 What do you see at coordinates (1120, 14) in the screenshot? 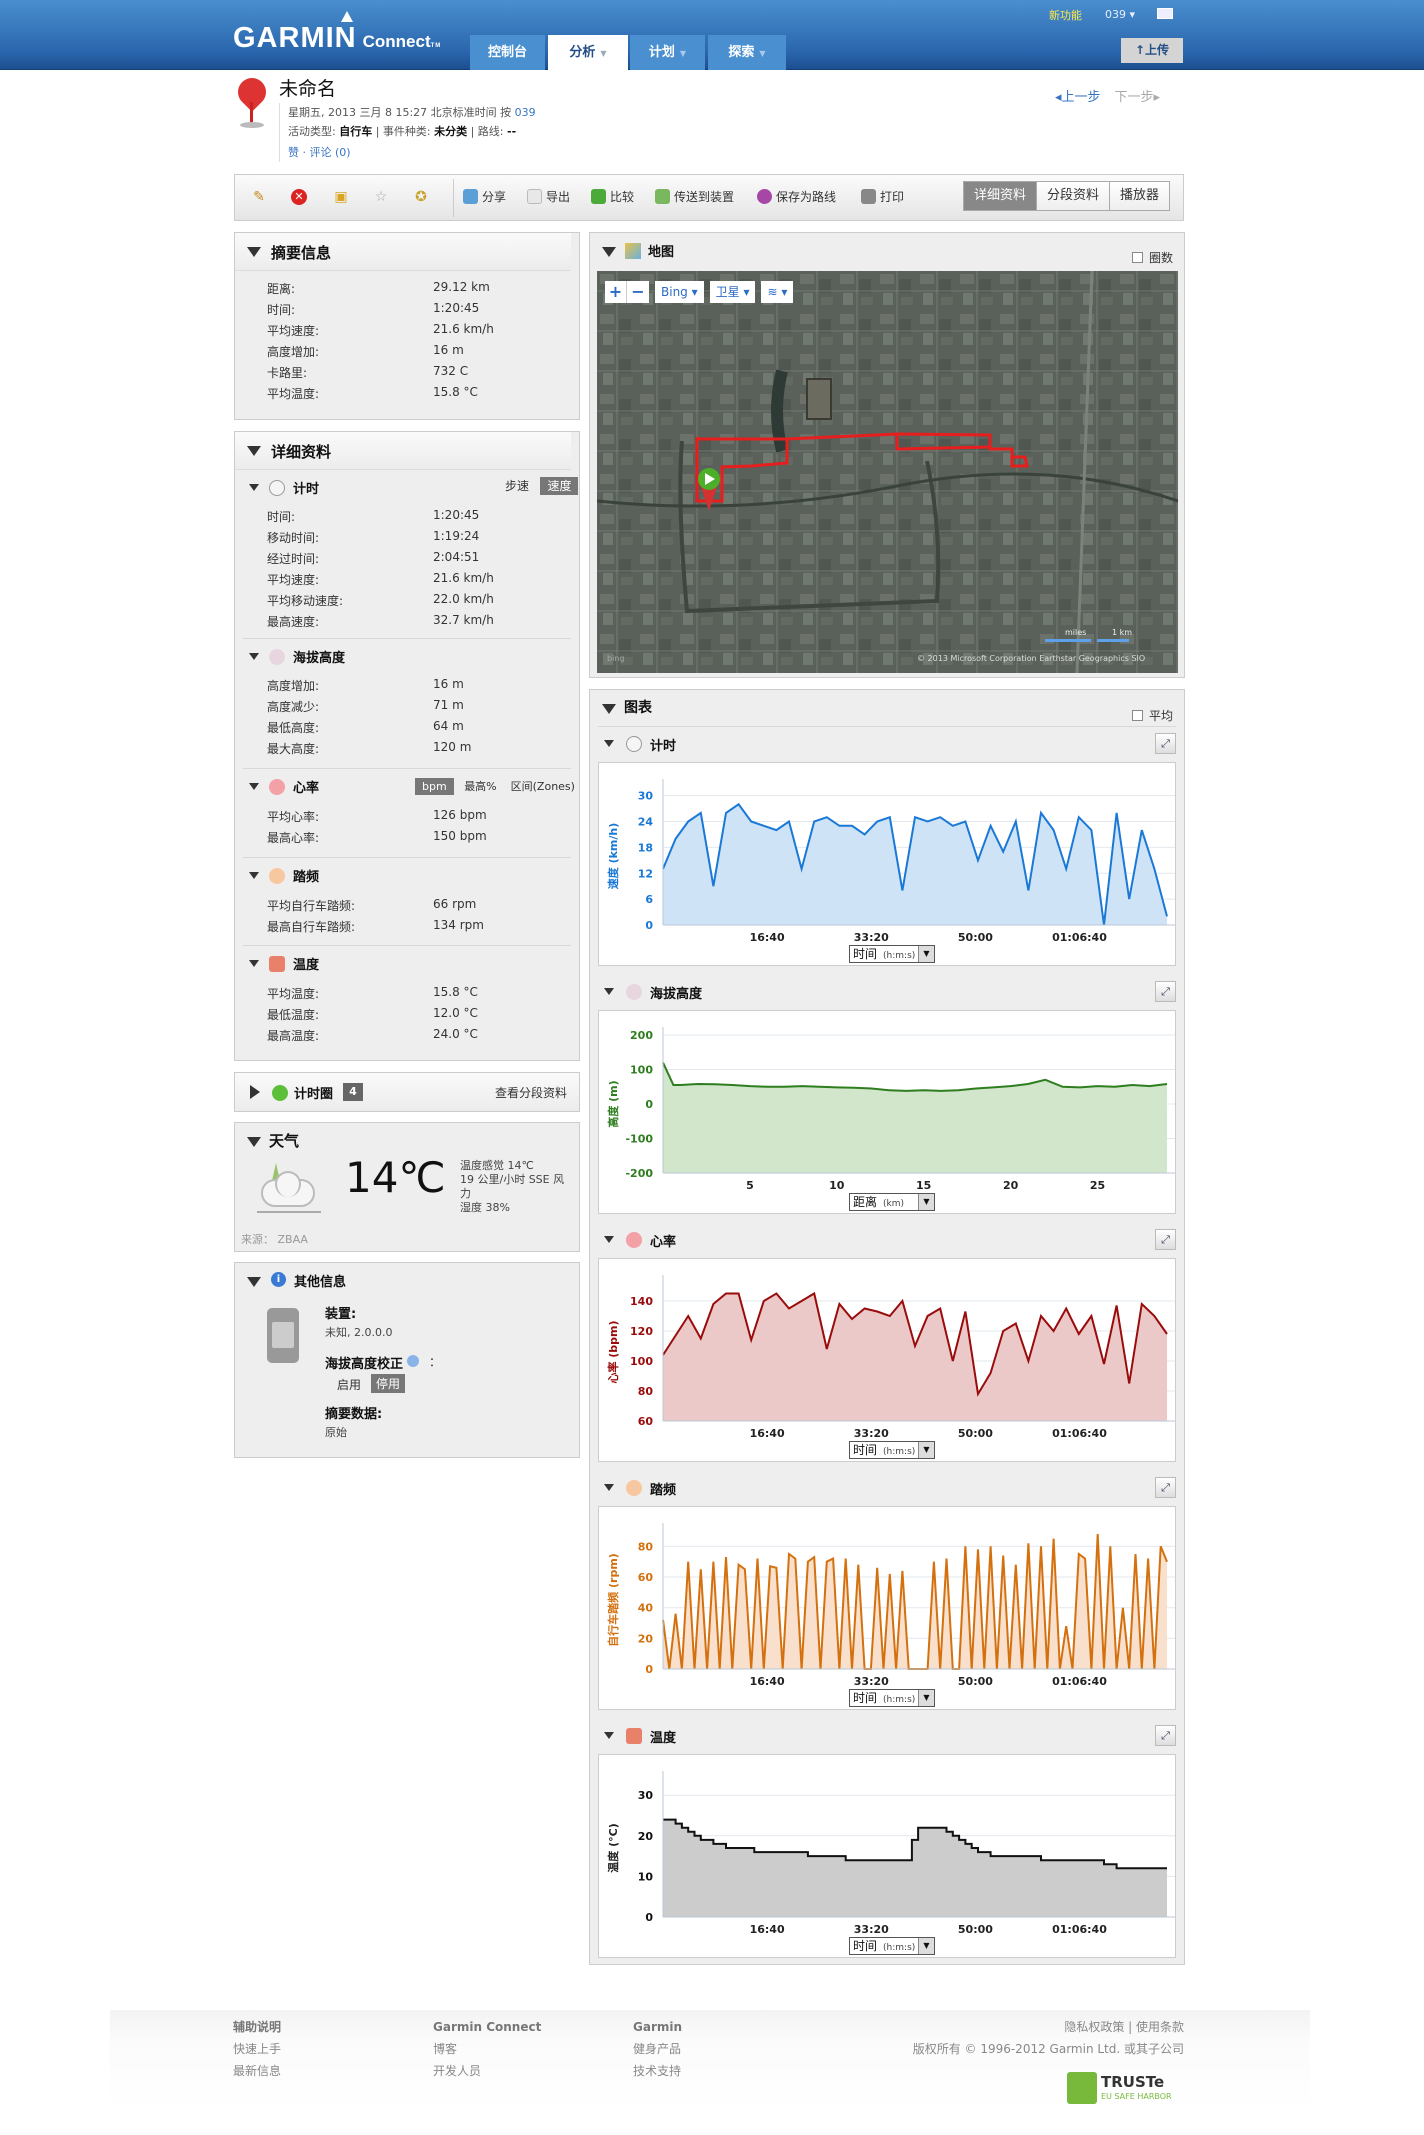
I see `user-menu: 039 ▾` at bounding box center [1120, 14].